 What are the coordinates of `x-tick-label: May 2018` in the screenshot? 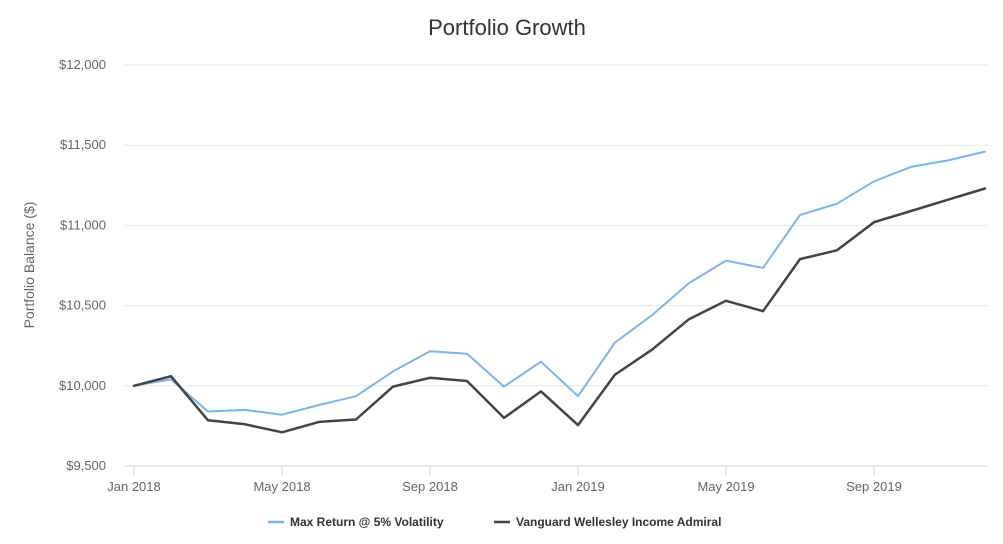 It's located at (281, 486).